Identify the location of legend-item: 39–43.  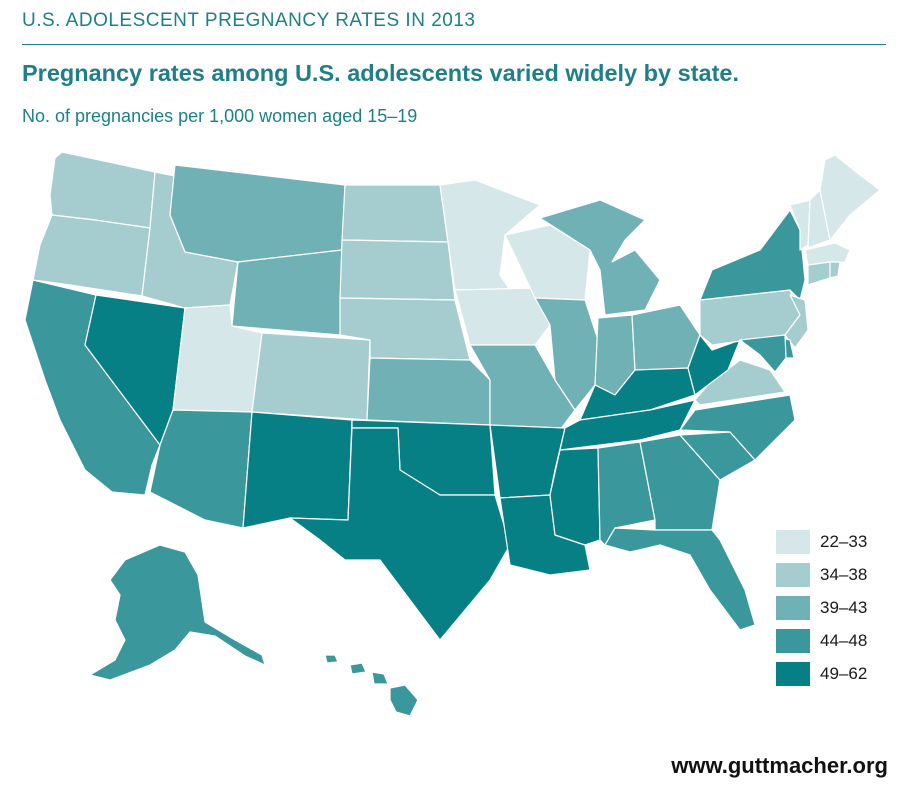
(833, 607).